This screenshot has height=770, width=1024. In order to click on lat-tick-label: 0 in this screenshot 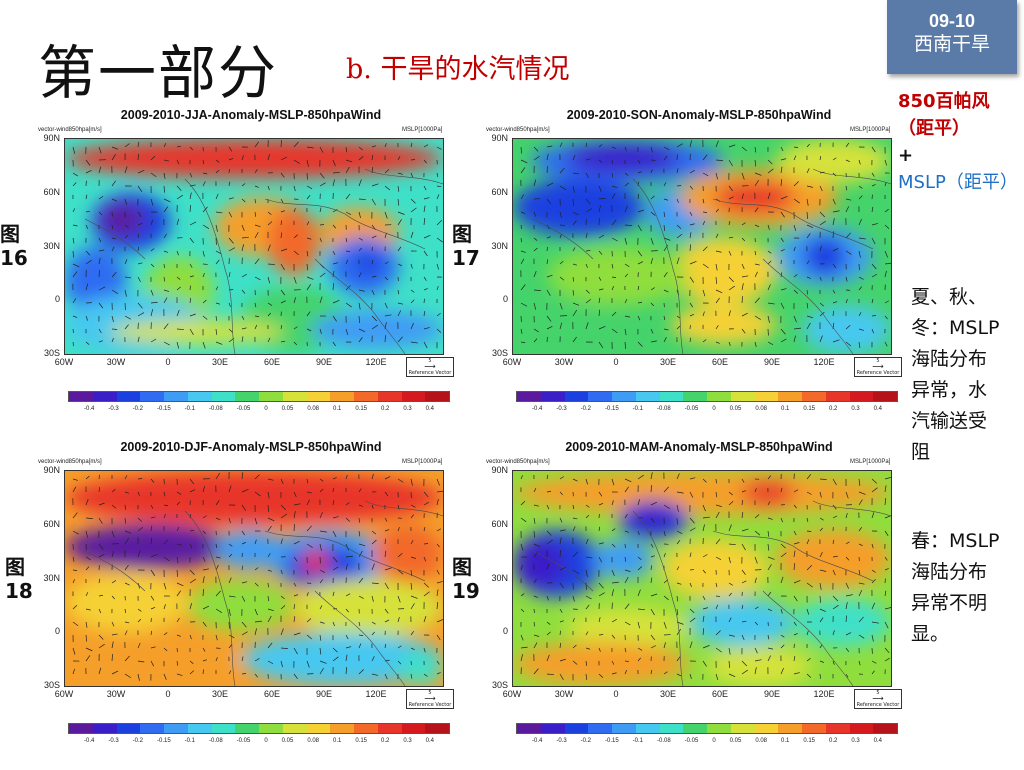, I will do `click(48, 299)`.